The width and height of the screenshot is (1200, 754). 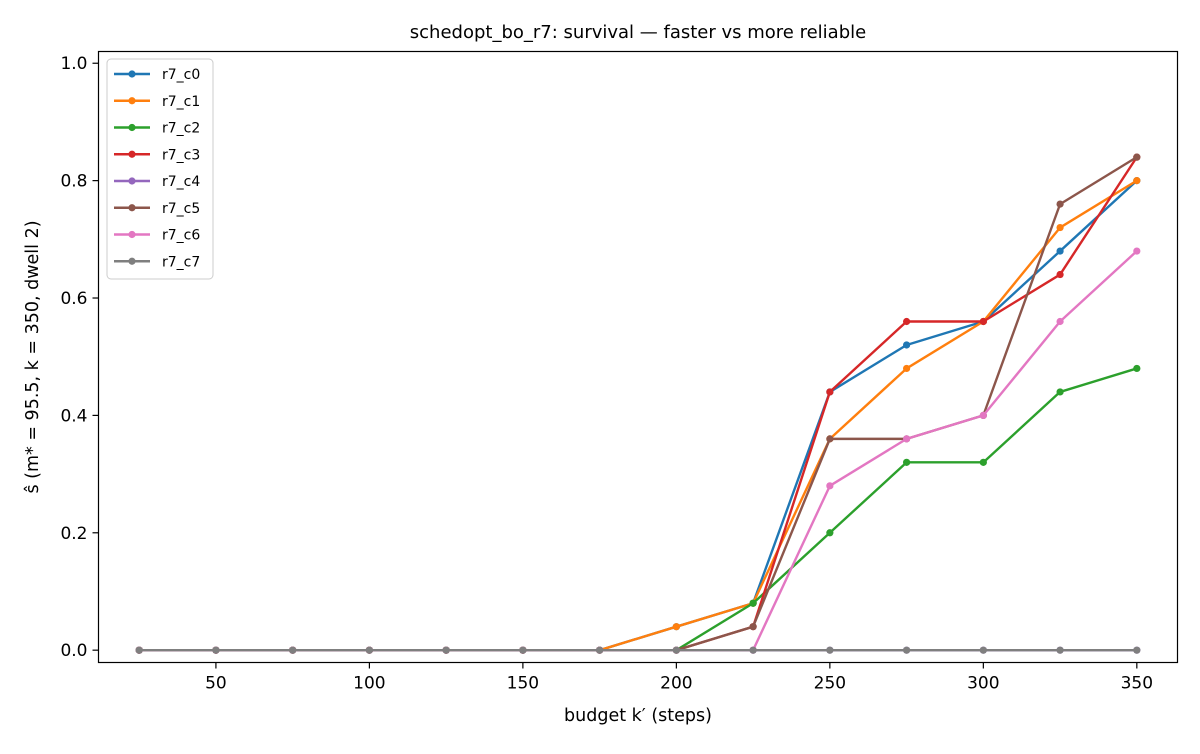 What do you see at coordinates (181, 262) in the screenshot?
I see `legend-label: r7_c7` at bounding box center [181, 262].